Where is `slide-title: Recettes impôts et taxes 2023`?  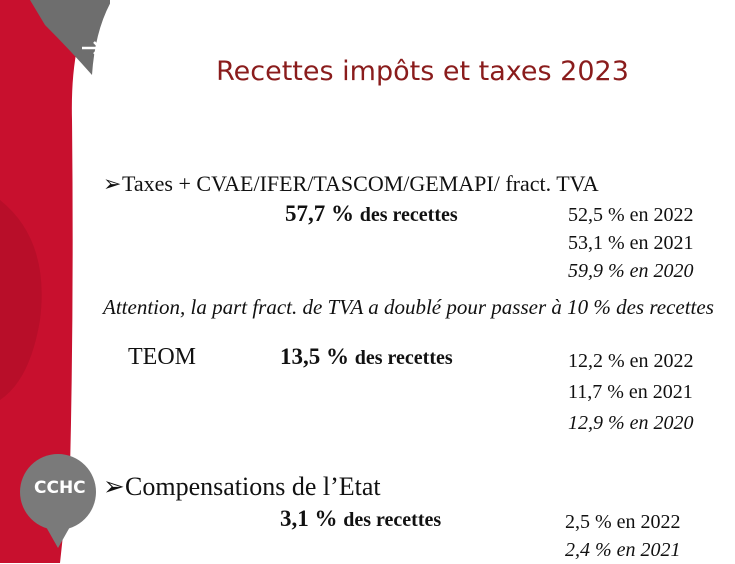
slide-title: Recettes impôts et taxes 2023 is located at coordinates (422, 71).